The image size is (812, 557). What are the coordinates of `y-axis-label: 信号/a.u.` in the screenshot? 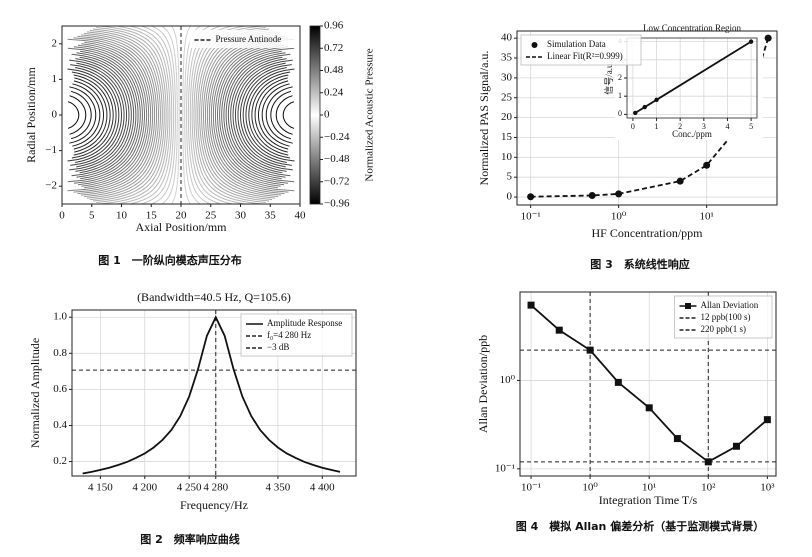 It's located at (608, 78).